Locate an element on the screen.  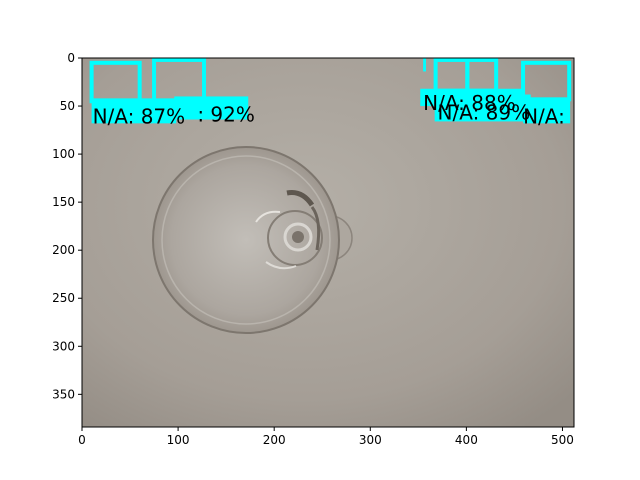
detection-box is located at coordinates (482, 75).